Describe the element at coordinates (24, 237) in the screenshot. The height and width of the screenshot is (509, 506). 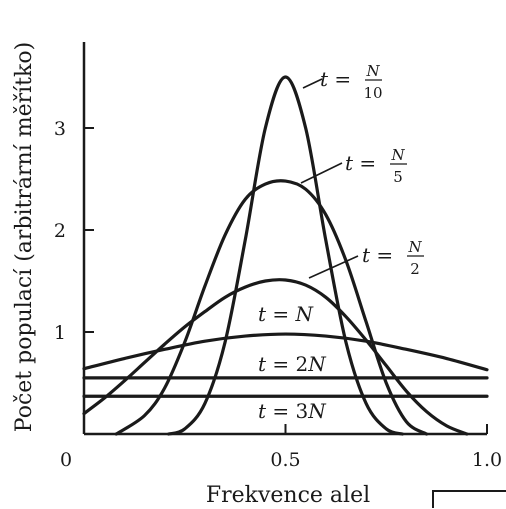
I see `y-axis-label: Počet populací (arbitrární měřítko)` at that location.